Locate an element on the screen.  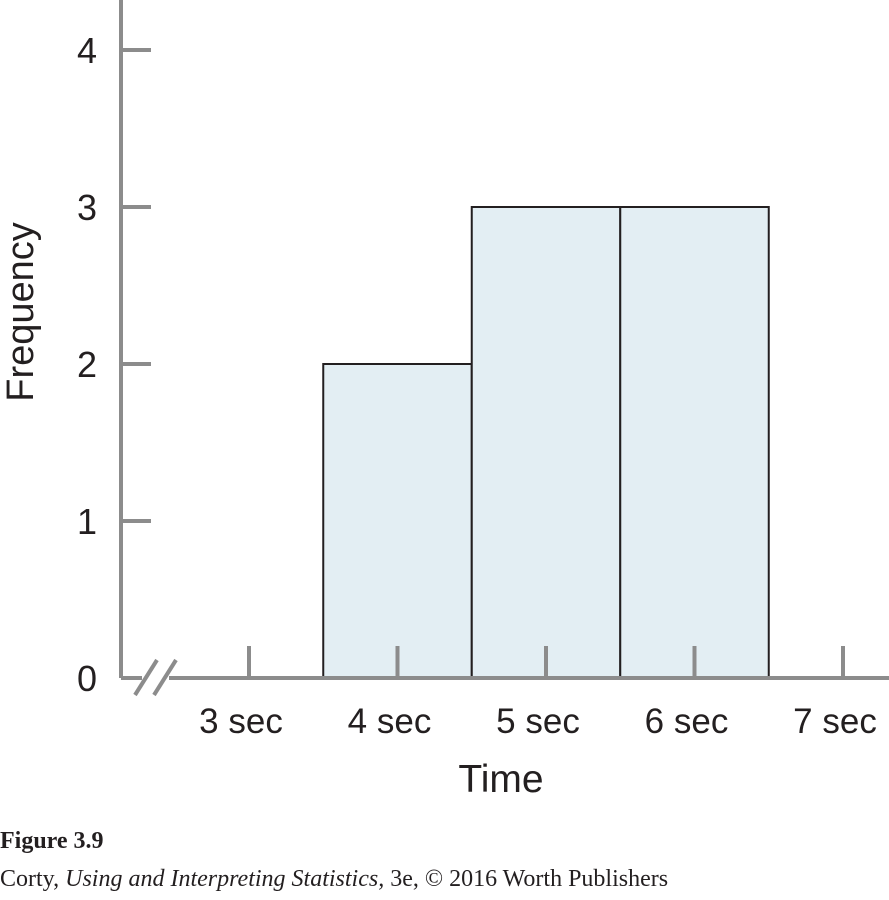
axis-break-mark-right is located at coordinates (165, 677).